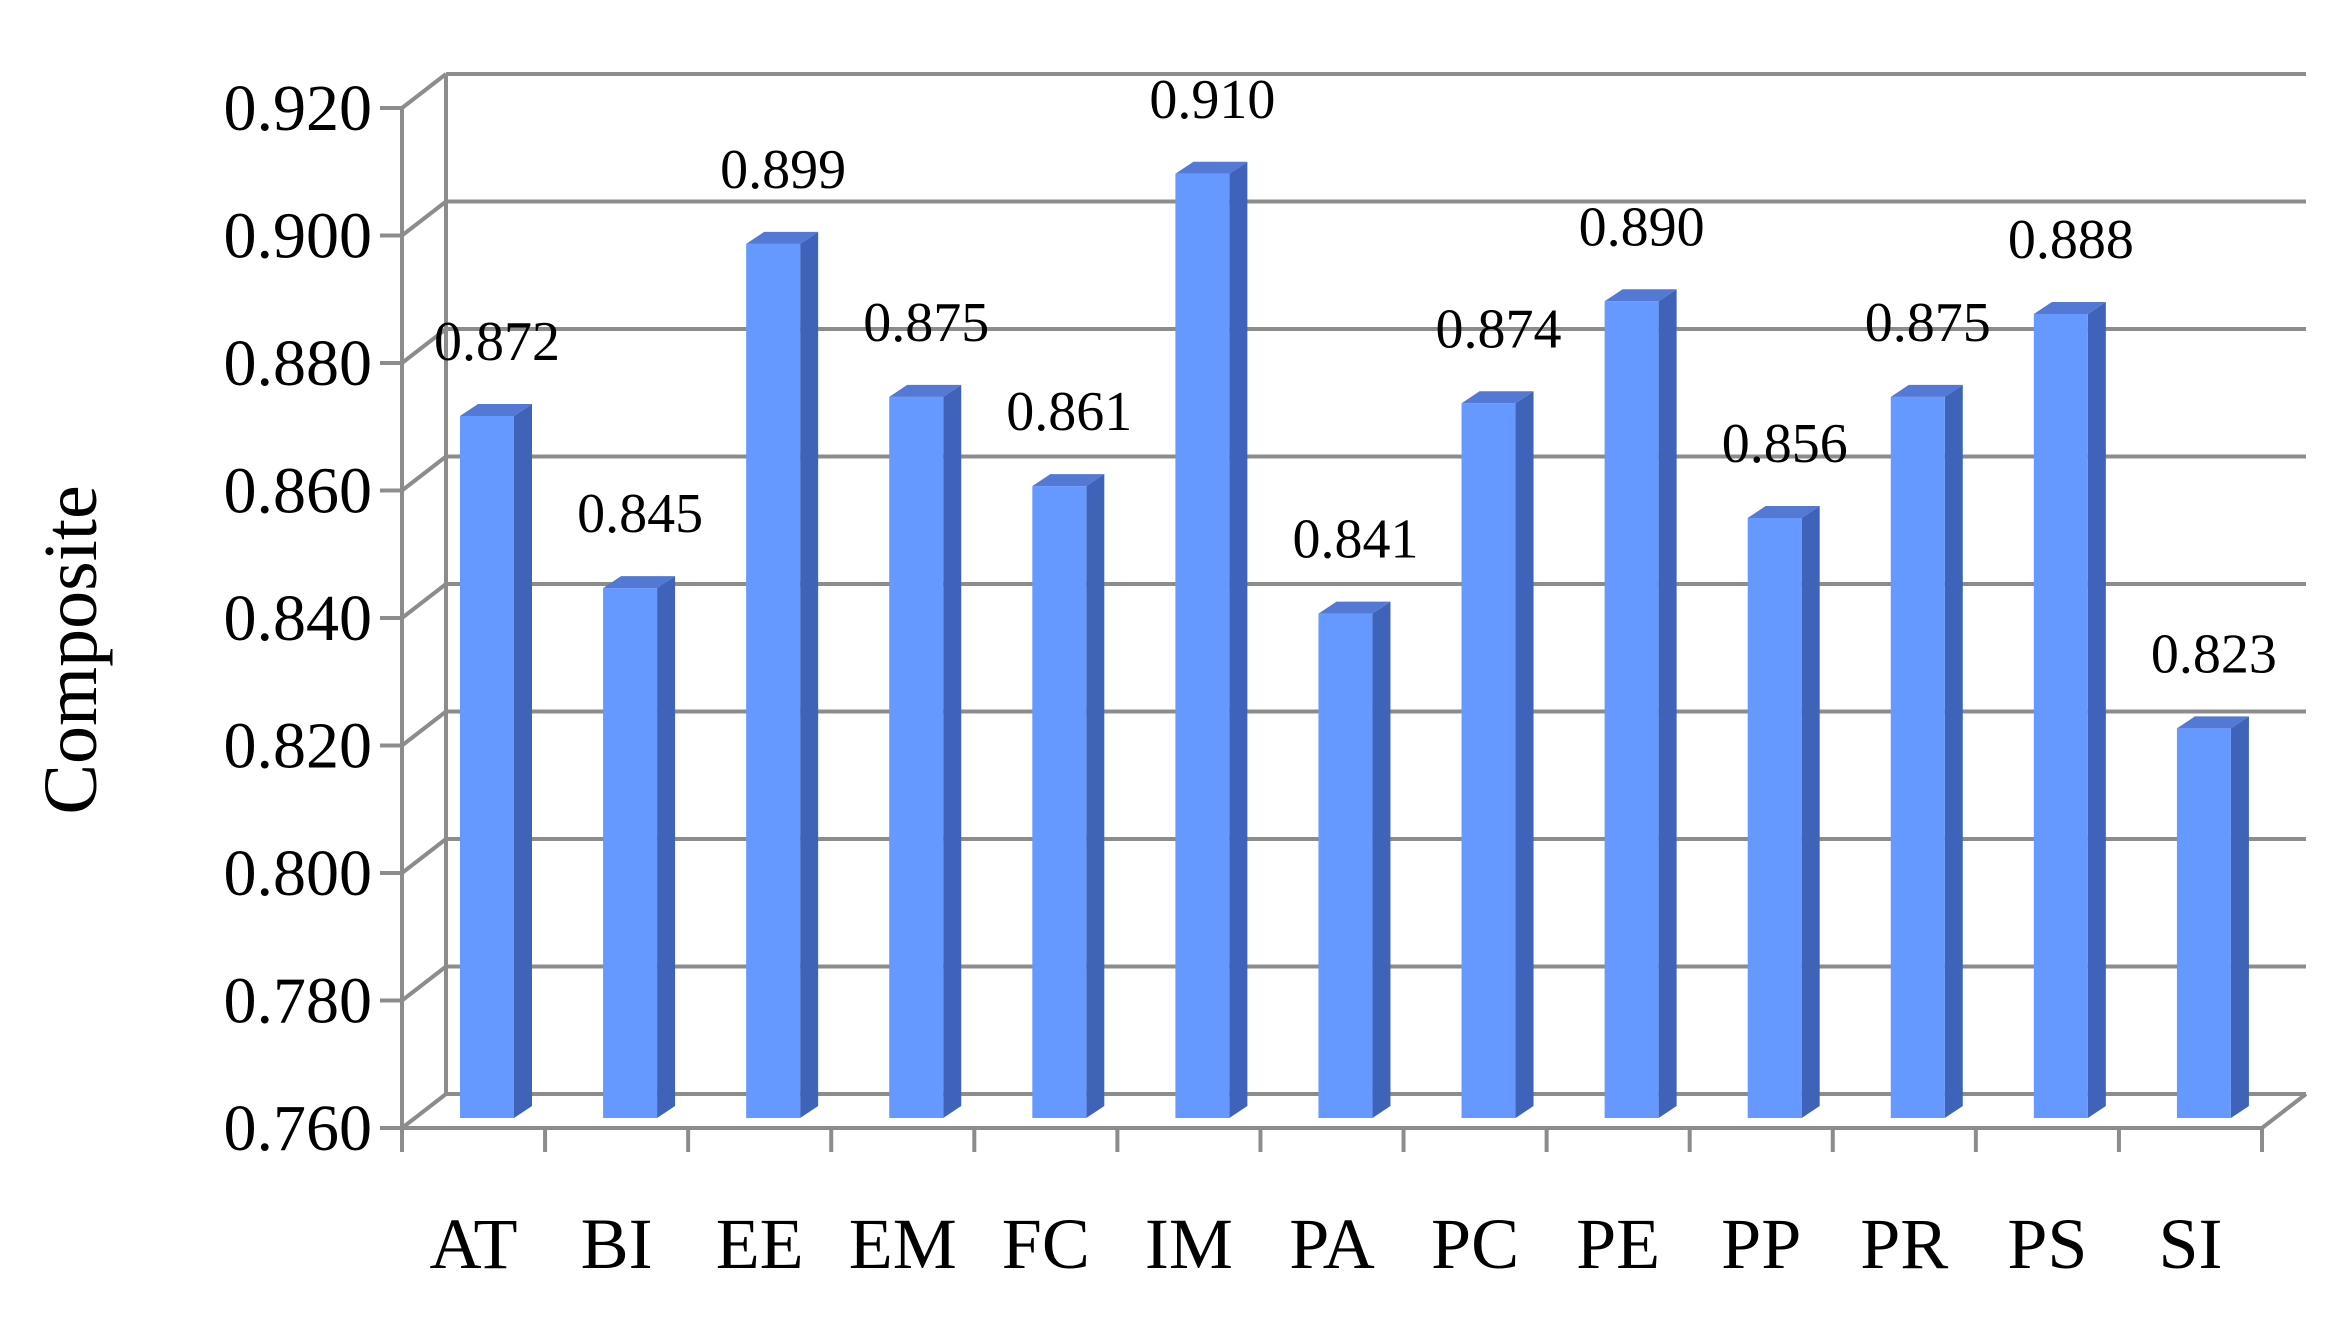 This screenshot has height=1317, width=2344. Describe the element at coordinates (298, 618) in the screenshot. I see `y-tick-label: 0.840` at that location.